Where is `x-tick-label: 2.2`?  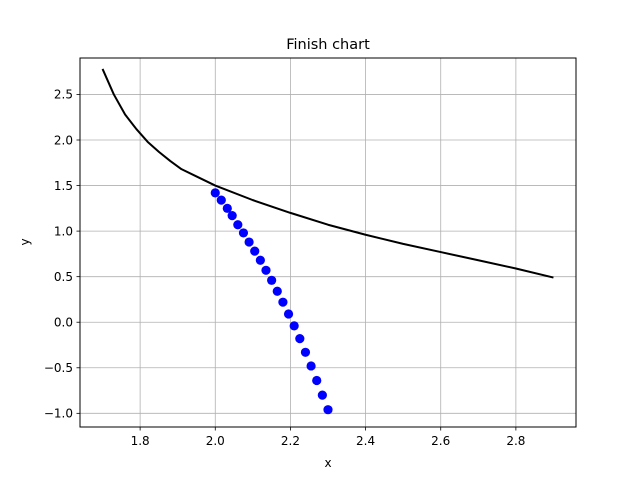
x-tick-label: 2.2 is located at coordinates (290, 441).